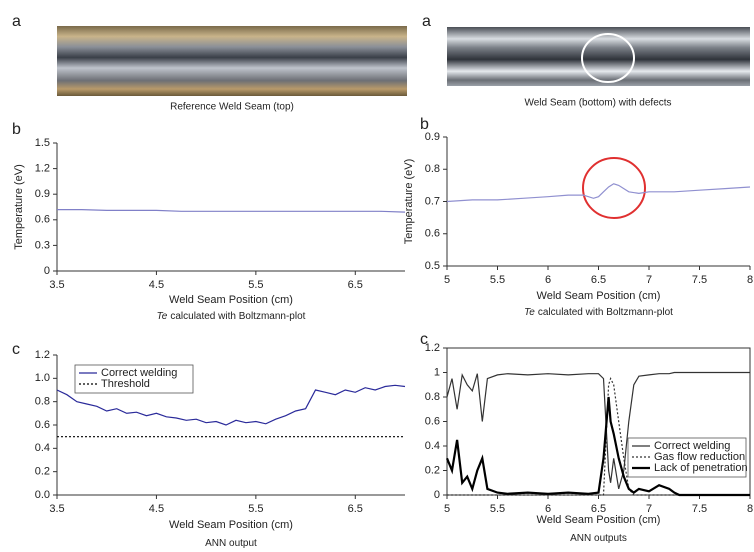  Describe the element at coordinates (232, 107) in the screenshot. I see `caption: Reference Weld Seam (top)` at that location.